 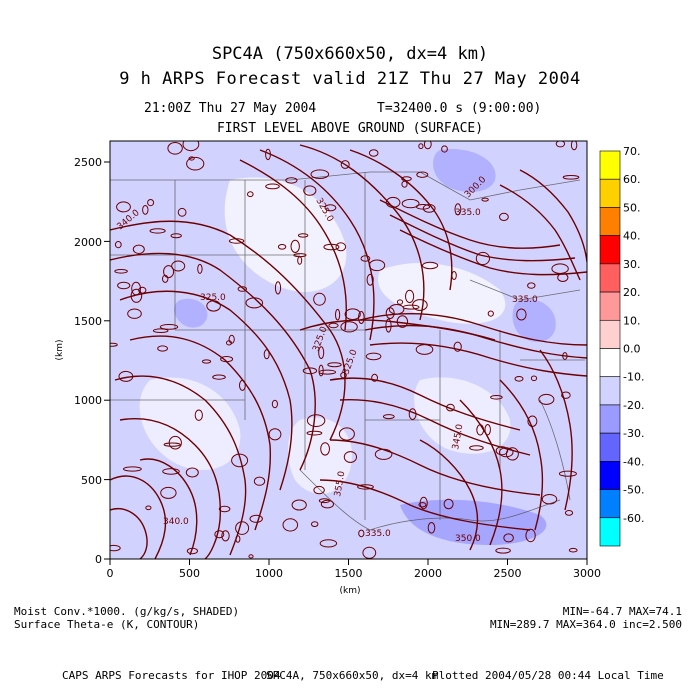 What do you see at coordinates (127, 611) in the screenshot?
I see `shaded-field-label: Moist Conv.*1000. (g/kg/s, SHADED)` at bounding box center [127, 611].